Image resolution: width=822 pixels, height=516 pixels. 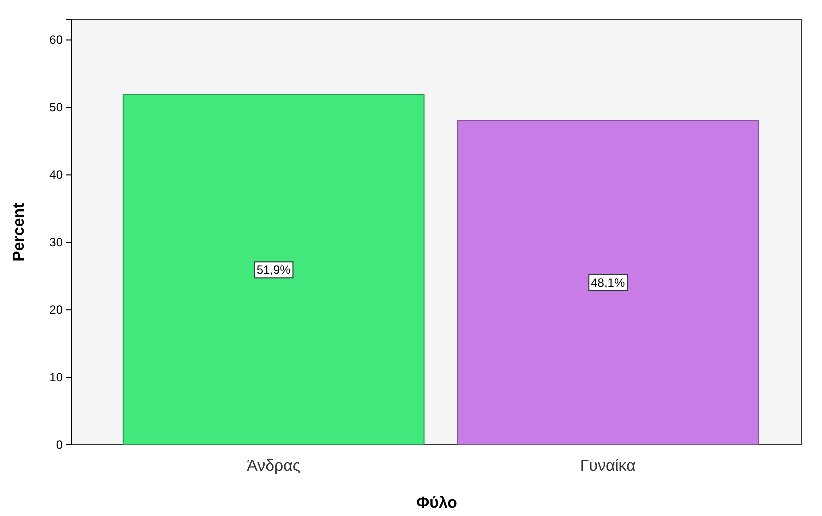 I want to click on y-tick-label: 30, so click(x=57, y=242).